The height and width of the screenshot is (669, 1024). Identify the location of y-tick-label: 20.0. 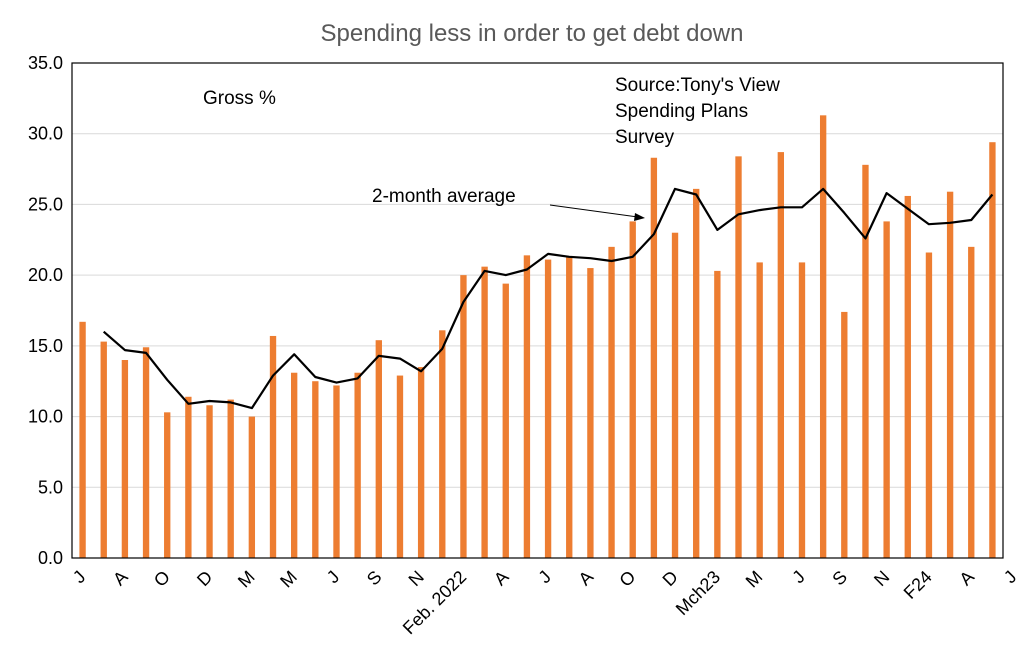
(45, 275).